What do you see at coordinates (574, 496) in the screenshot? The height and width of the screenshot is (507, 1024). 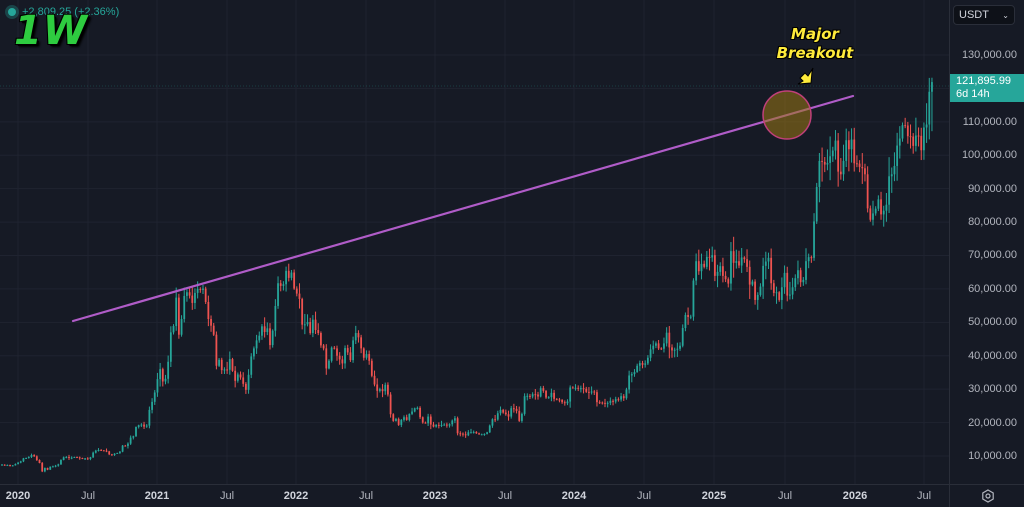 I see `time-tick-label: 2024` at bounding box center [574, 496].